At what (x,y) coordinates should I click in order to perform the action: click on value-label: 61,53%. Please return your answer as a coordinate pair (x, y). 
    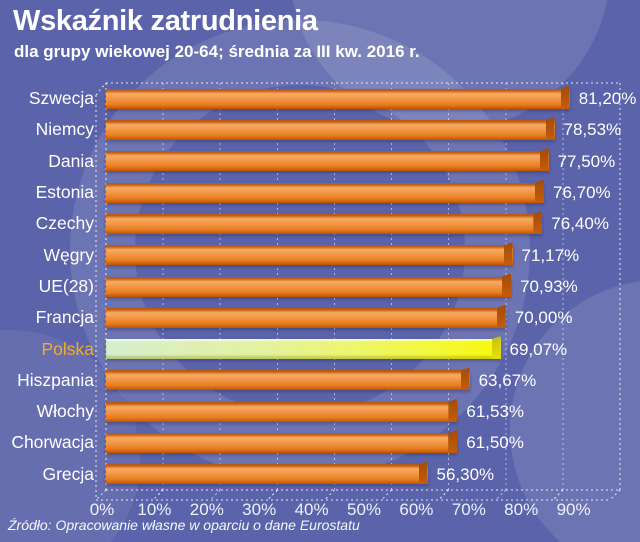
    Looking at the image, I should click on (495, 412).